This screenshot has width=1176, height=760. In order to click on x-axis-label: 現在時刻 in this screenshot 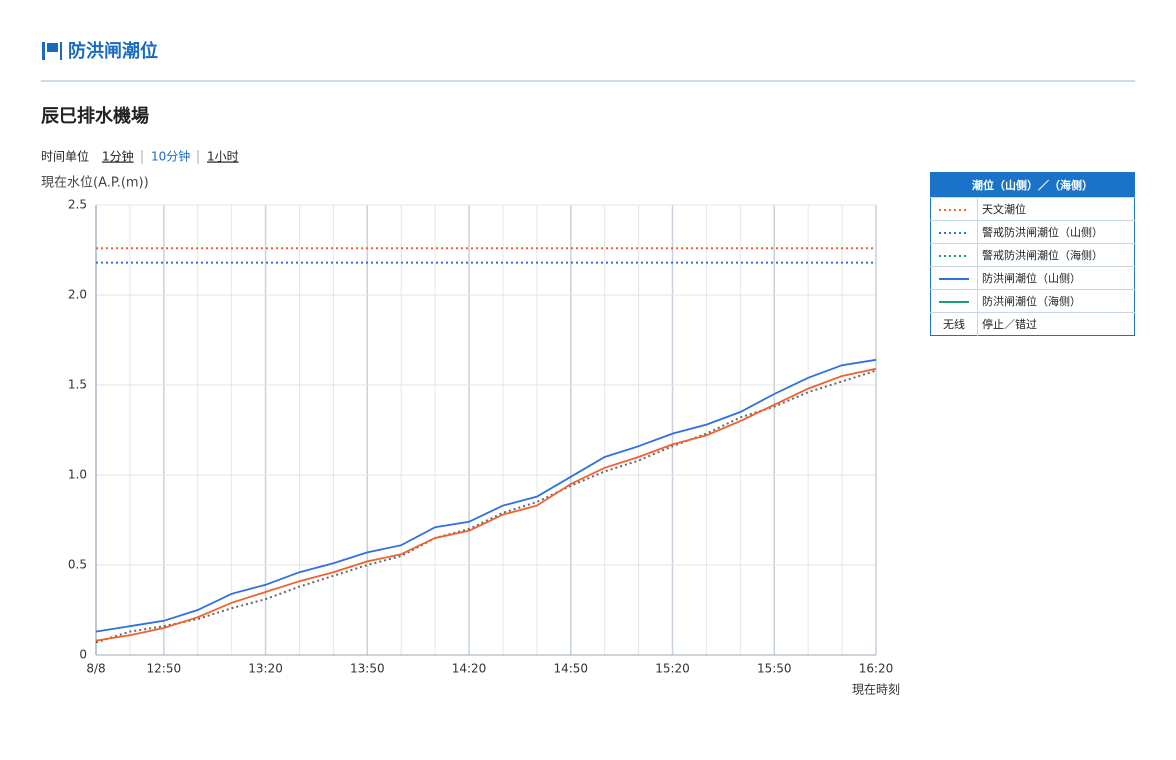, I will do `click(876, 690)`.